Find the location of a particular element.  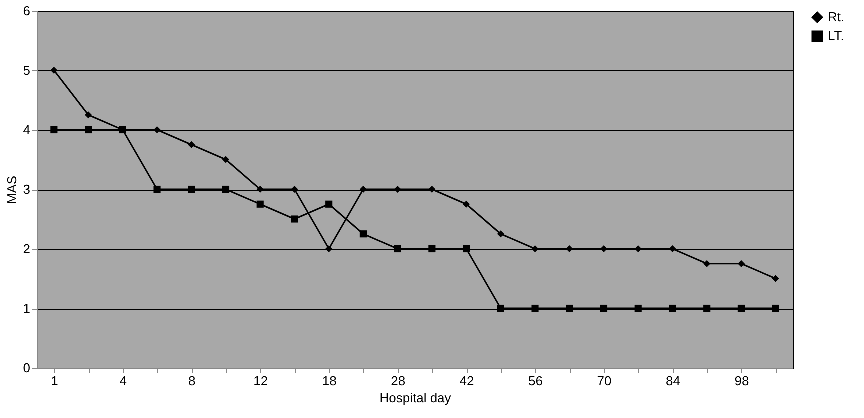

x-tick-label: 8 is located at coordinates (192, 381).